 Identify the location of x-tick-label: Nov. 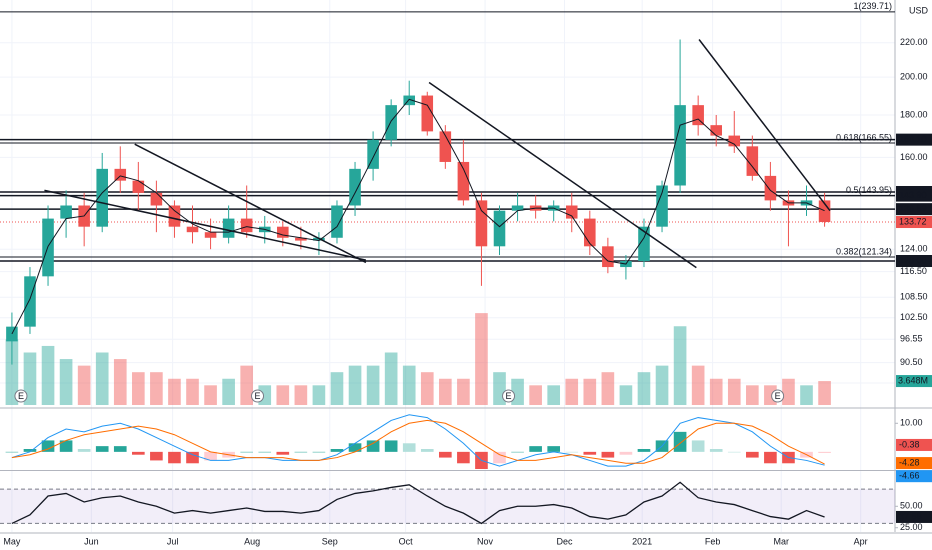
(485, 541).